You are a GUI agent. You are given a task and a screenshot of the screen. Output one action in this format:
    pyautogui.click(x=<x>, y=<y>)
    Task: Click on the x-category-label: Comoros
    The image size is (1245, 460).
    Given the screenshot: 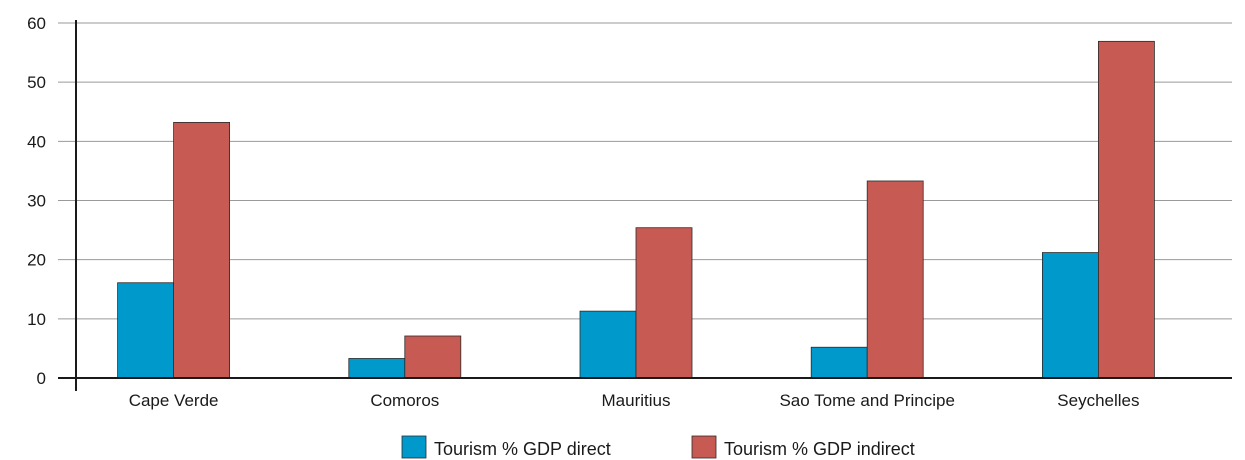 What is the action you would take?
    pyautogui.click(x=404, y=400)
    